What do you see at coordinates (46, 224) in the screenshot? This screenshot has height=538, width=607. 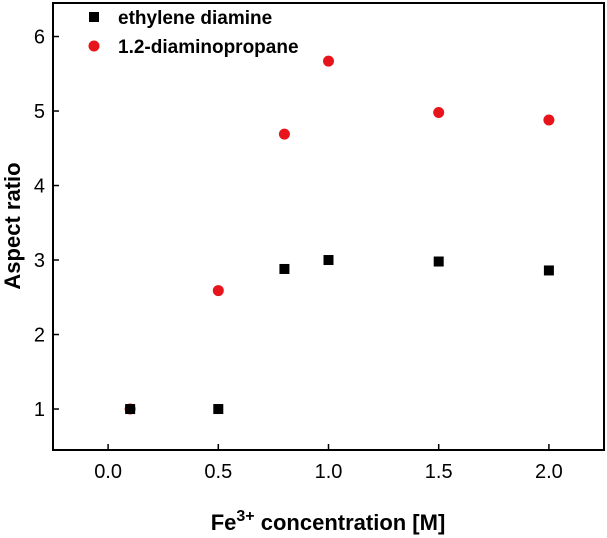 I see `y-axis-ticks: 1 2 3 4 5 6` at bounding box center [46, 224].